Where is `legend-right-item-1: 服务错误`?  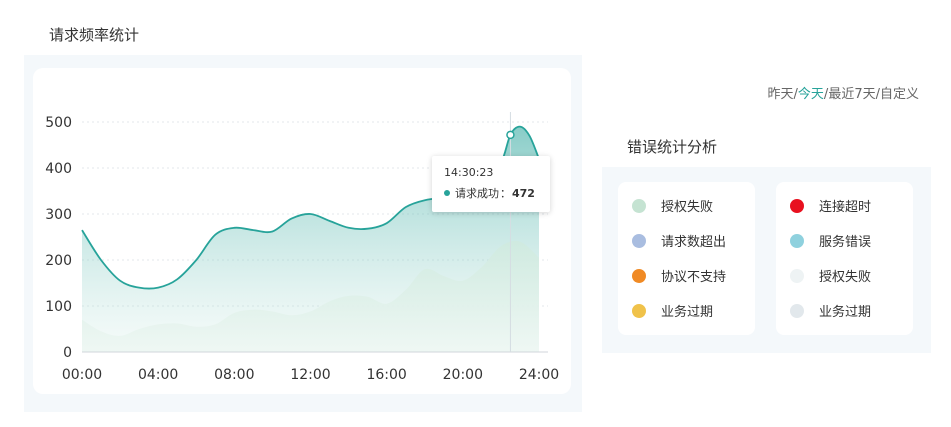
legend-right-item-1: 服务错误 is located at coordinates (823, 240).